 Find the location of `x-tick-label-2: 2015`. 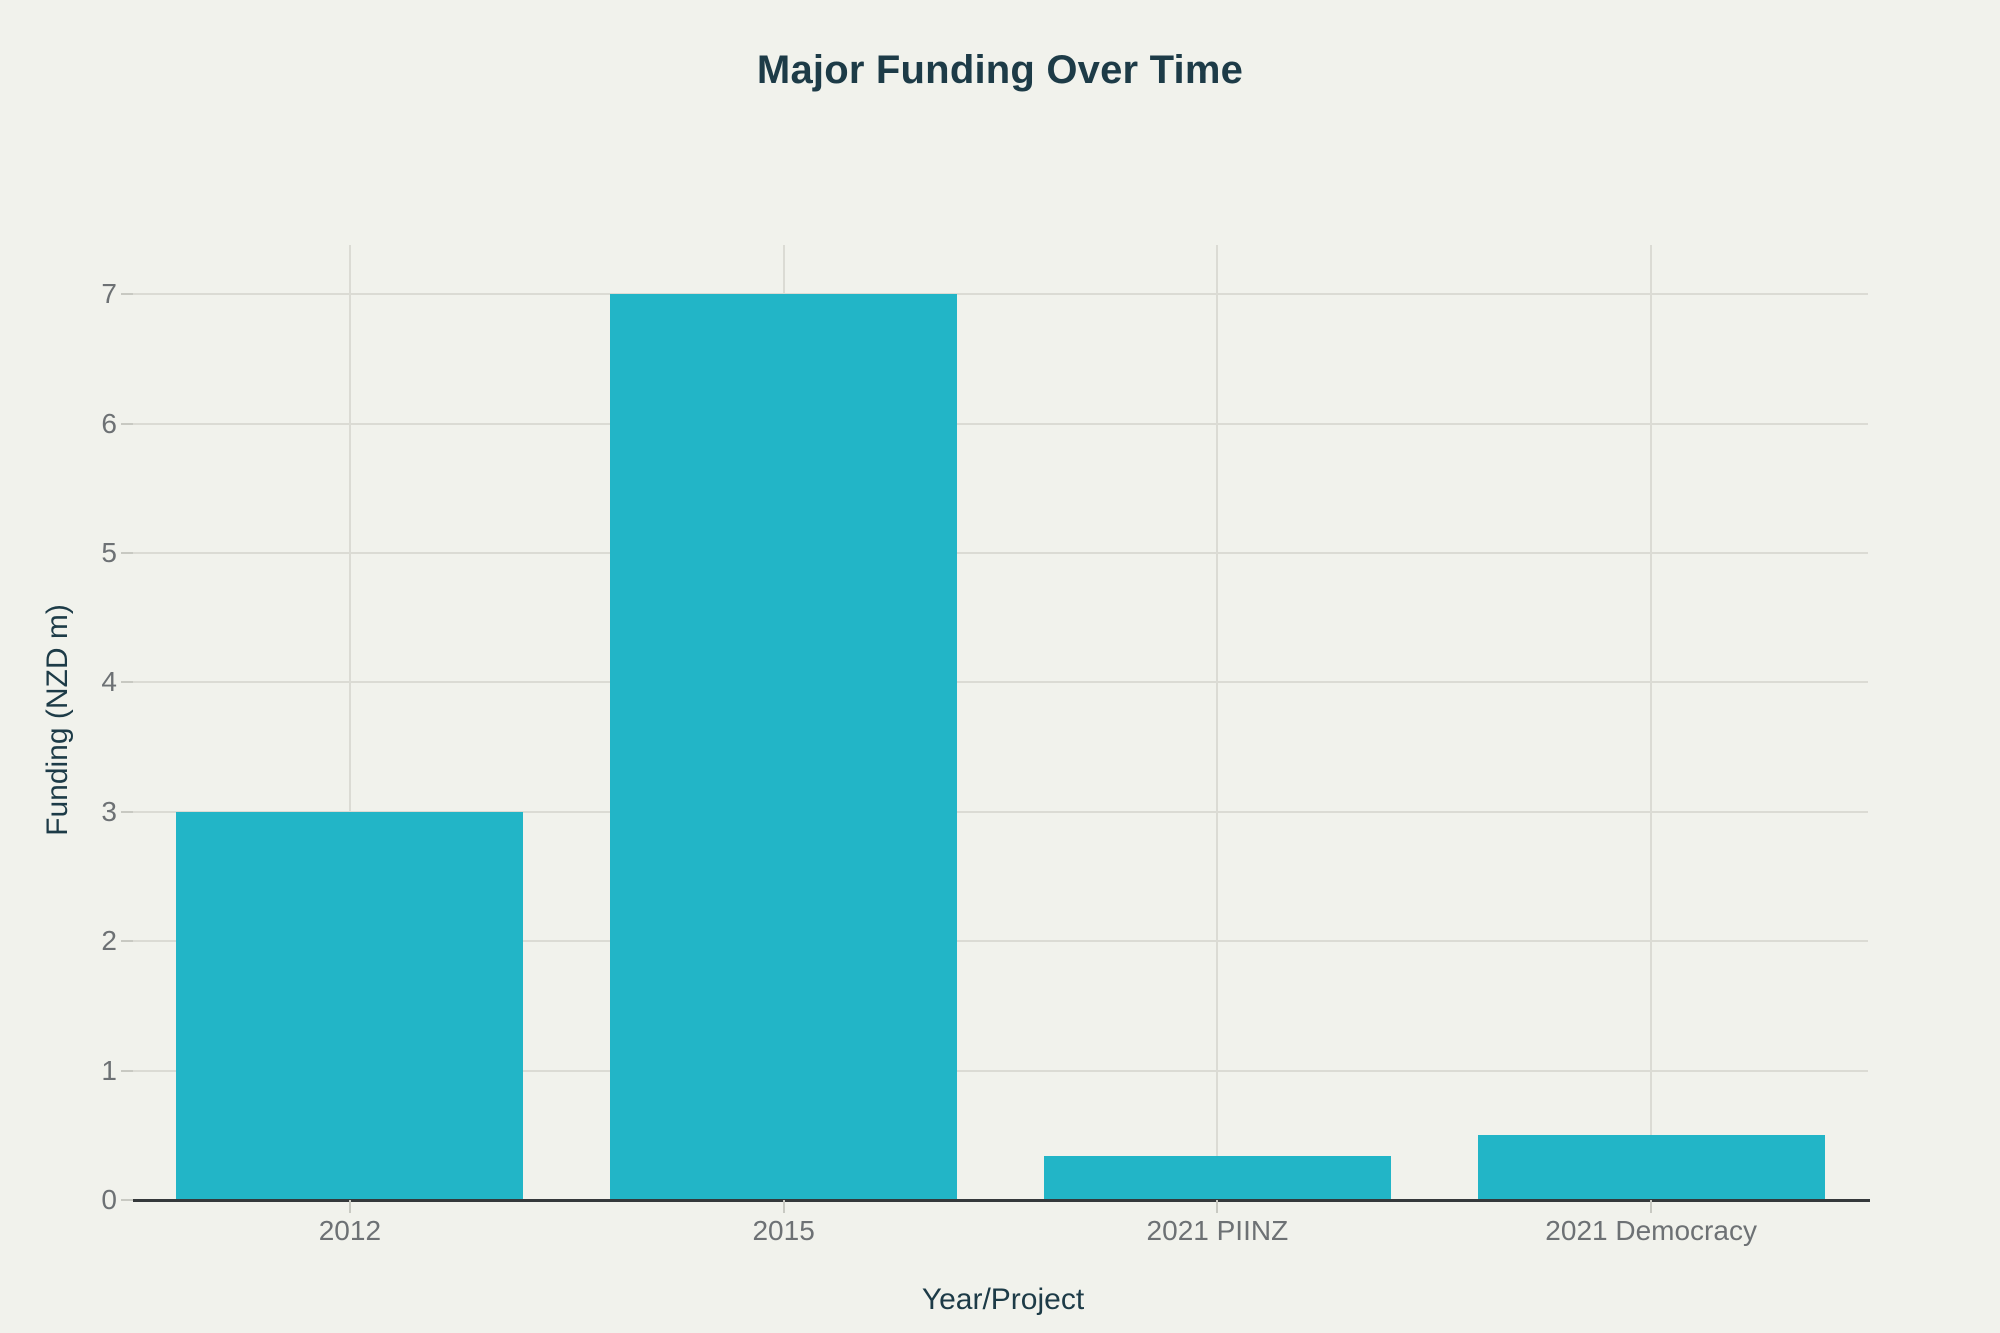

x-tick-label-2: 2015 is located at coordinates (783, 1230).